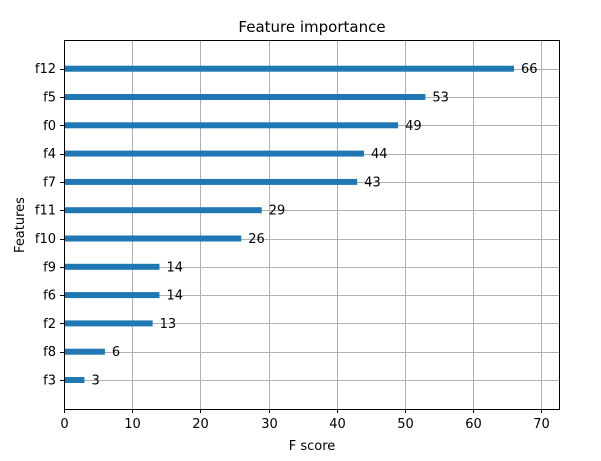 Image resolution: width=601 pixels, height=461 pixels. I want to click on x-axis-label: F score, so click(312, 446).